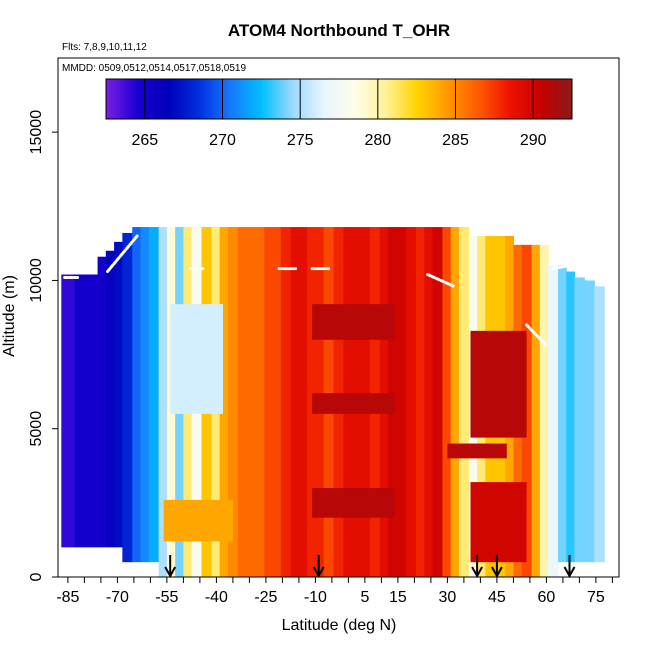  Describe the element at coordinates (596, 597) in the screenshot. I see `x-tick-label: 75` at that location.